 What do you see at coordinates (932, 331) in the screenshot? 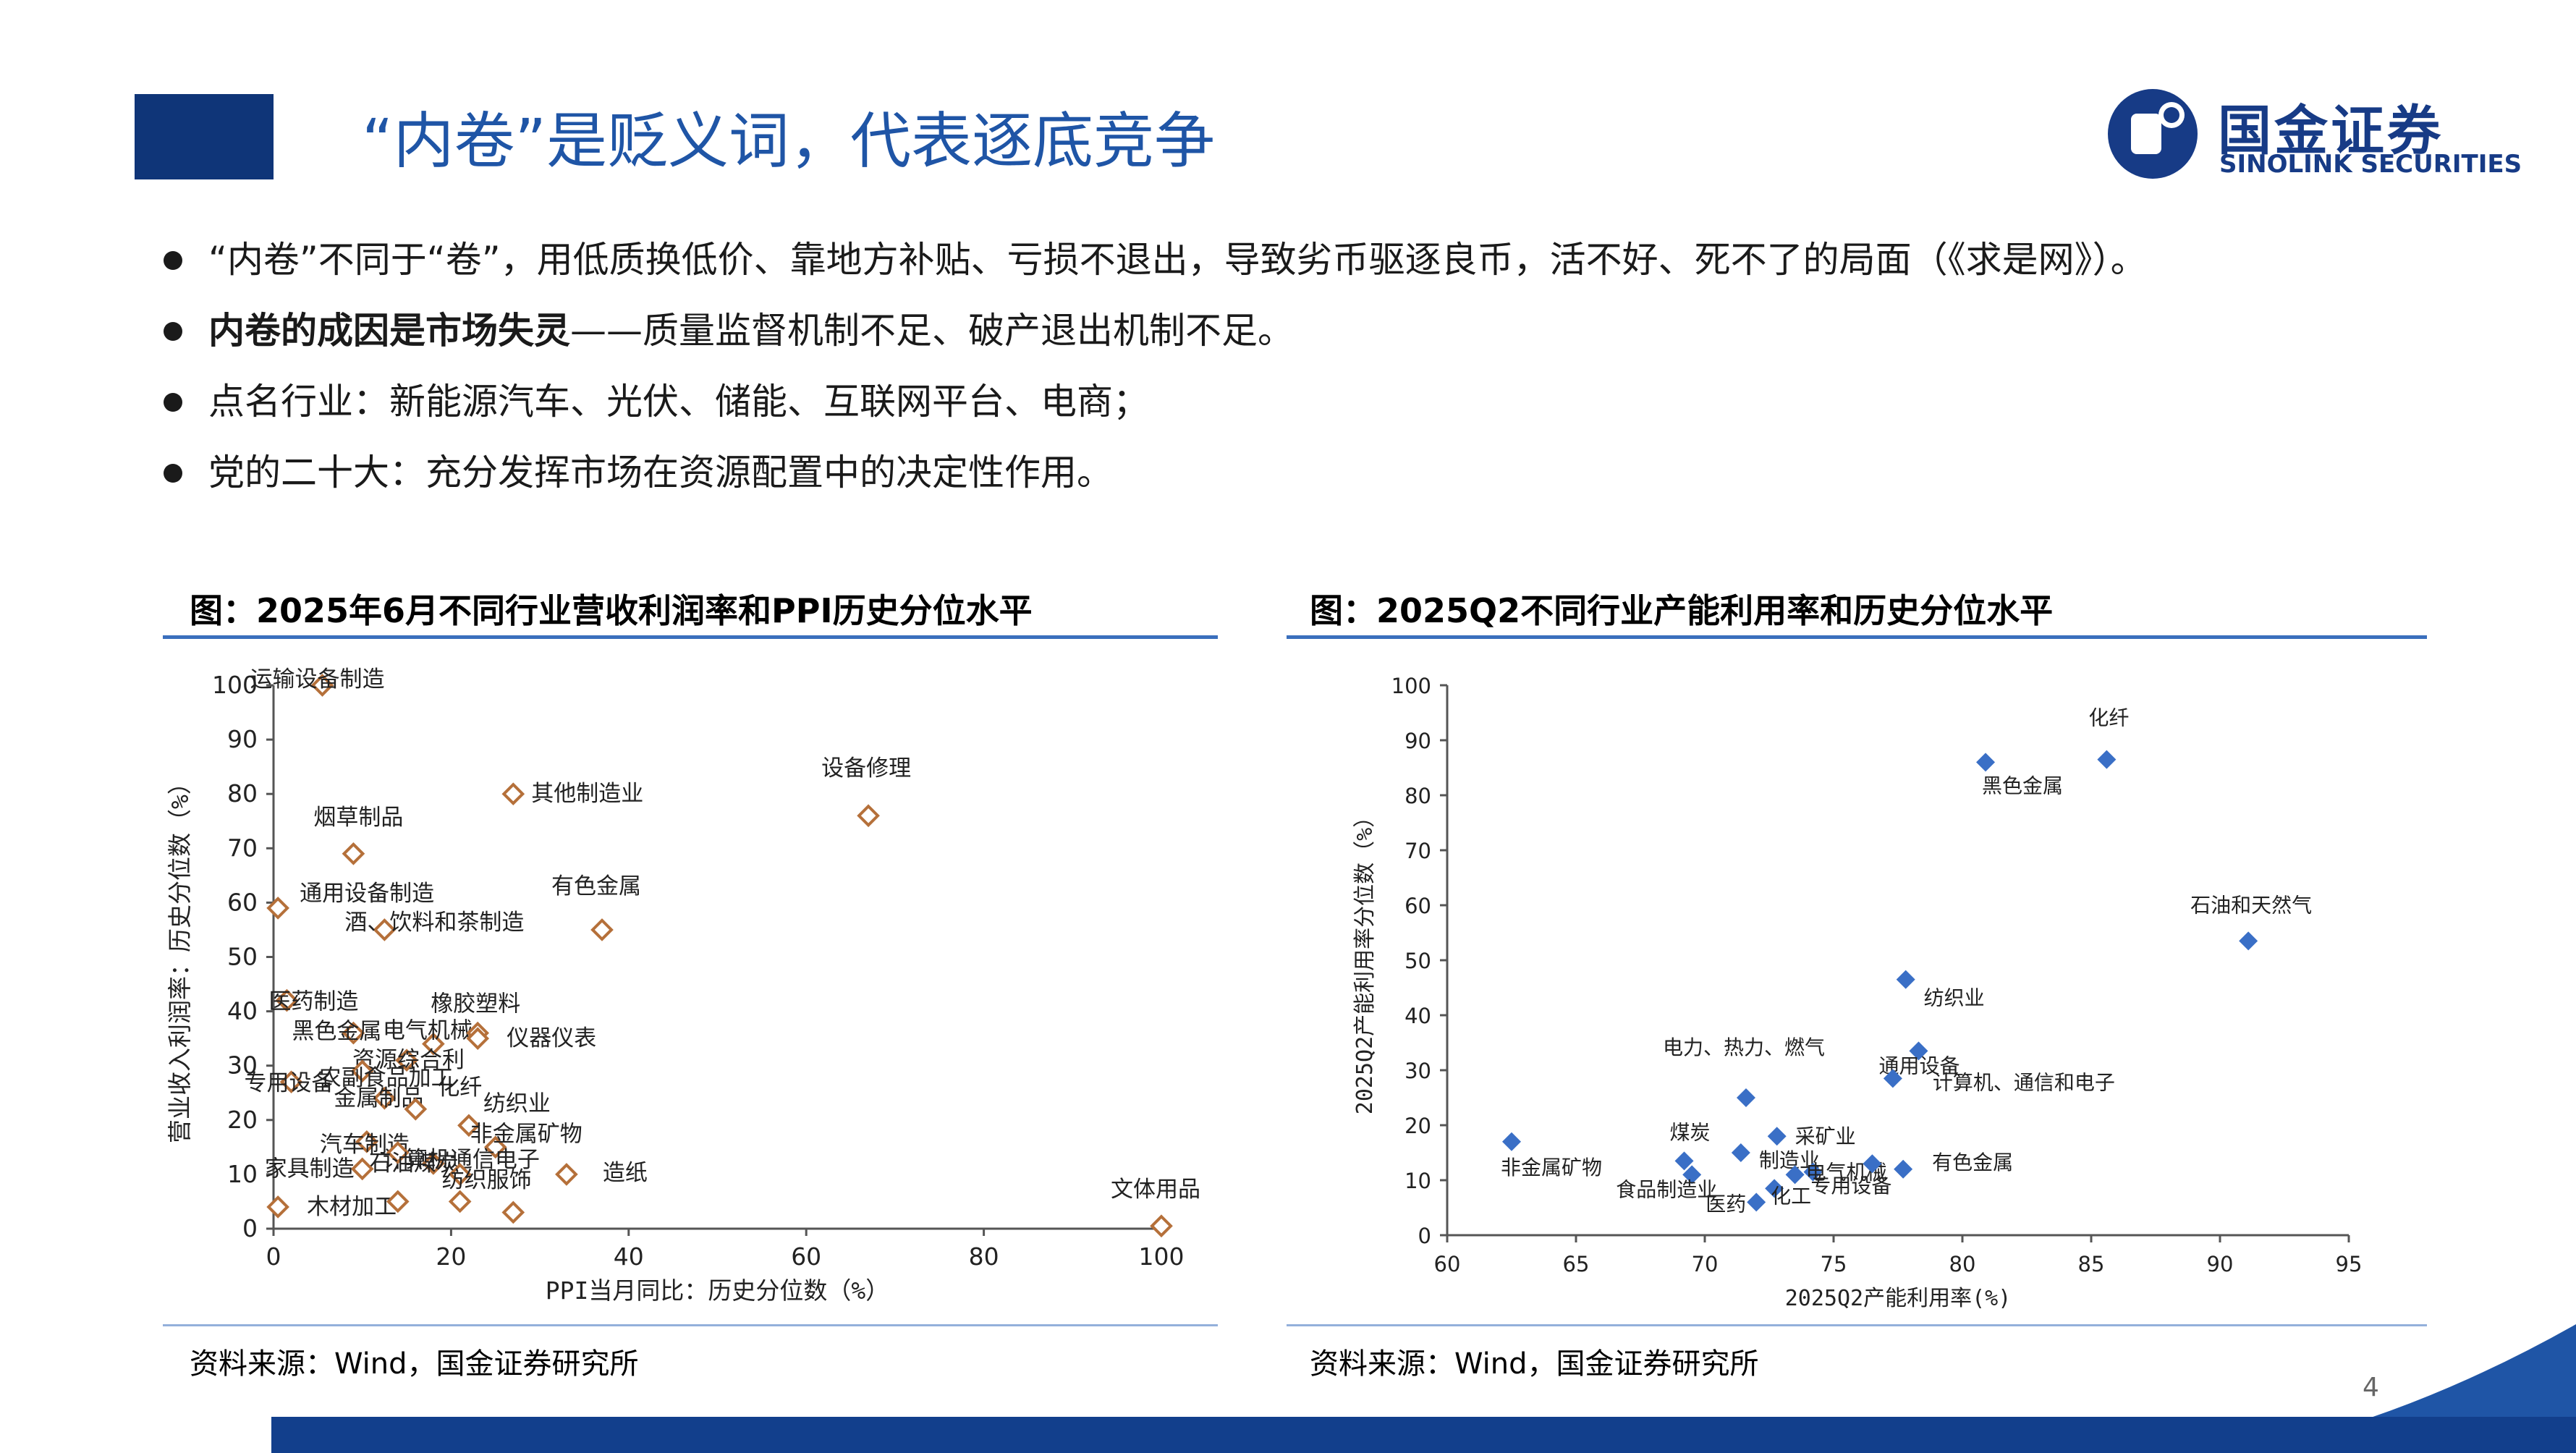
I see `bullet-text: ——质量监督机制不足、破产退出机制不足。` at bounding box center [932, 331].